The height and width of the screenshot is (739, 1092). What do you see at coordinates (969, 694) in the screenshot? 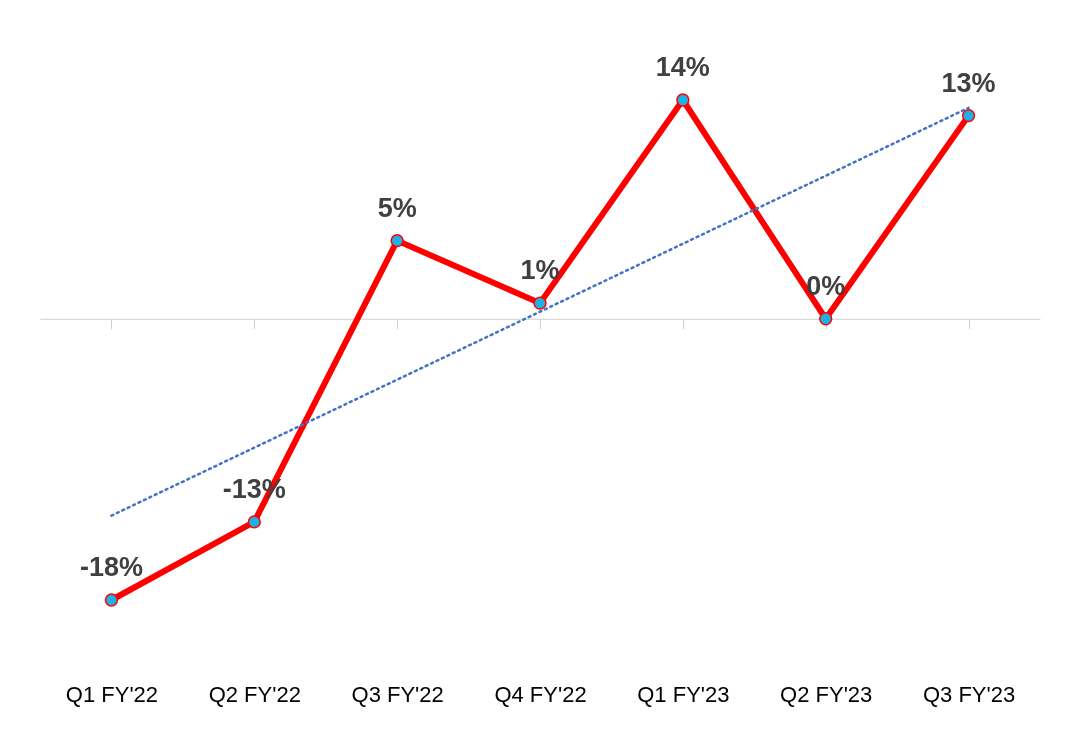
I see `x-tick-label: Q3 FY'23` at bounding box center [969, 694].